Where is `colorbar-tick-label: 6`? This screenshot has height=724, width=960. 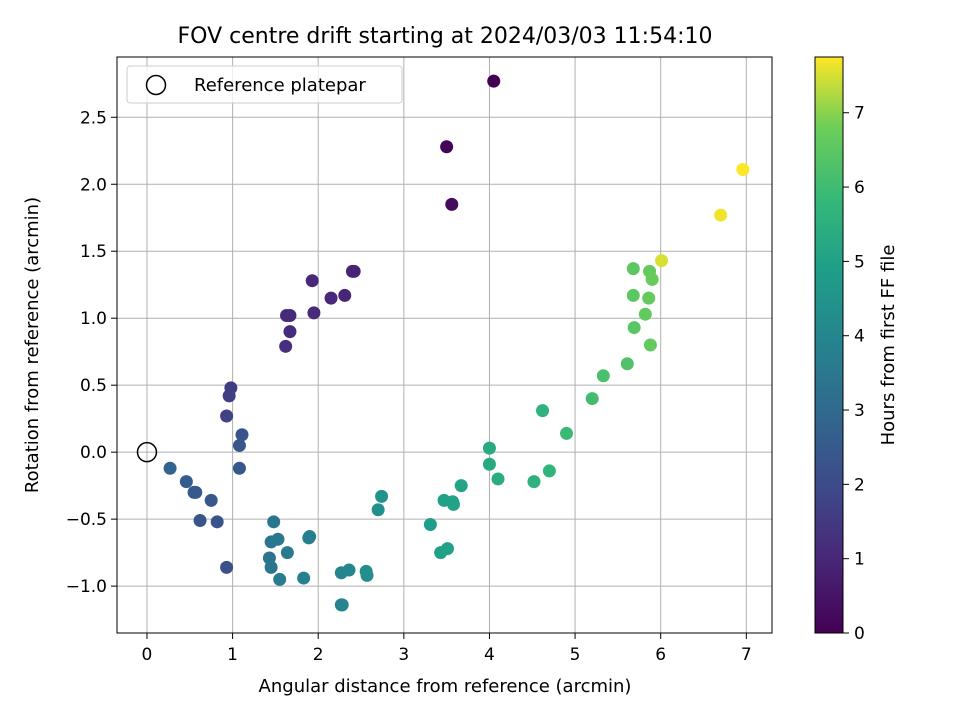
colorbar-tick-label: 6 is located at coordinates (859, 188).